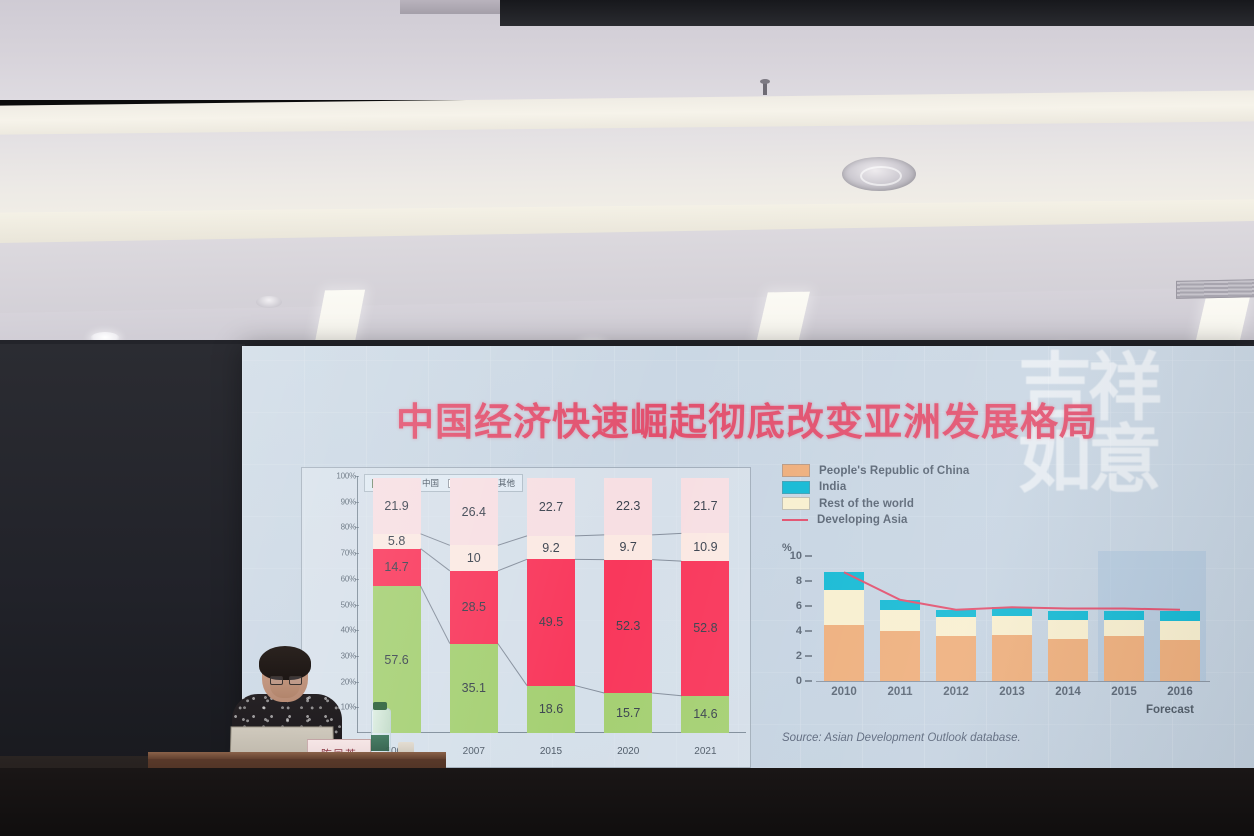 The image size is (1254, 836). Describe the element at coordinates (804, 606) in the screenshot. I see `right-chart-y-tick: 6` at that location.